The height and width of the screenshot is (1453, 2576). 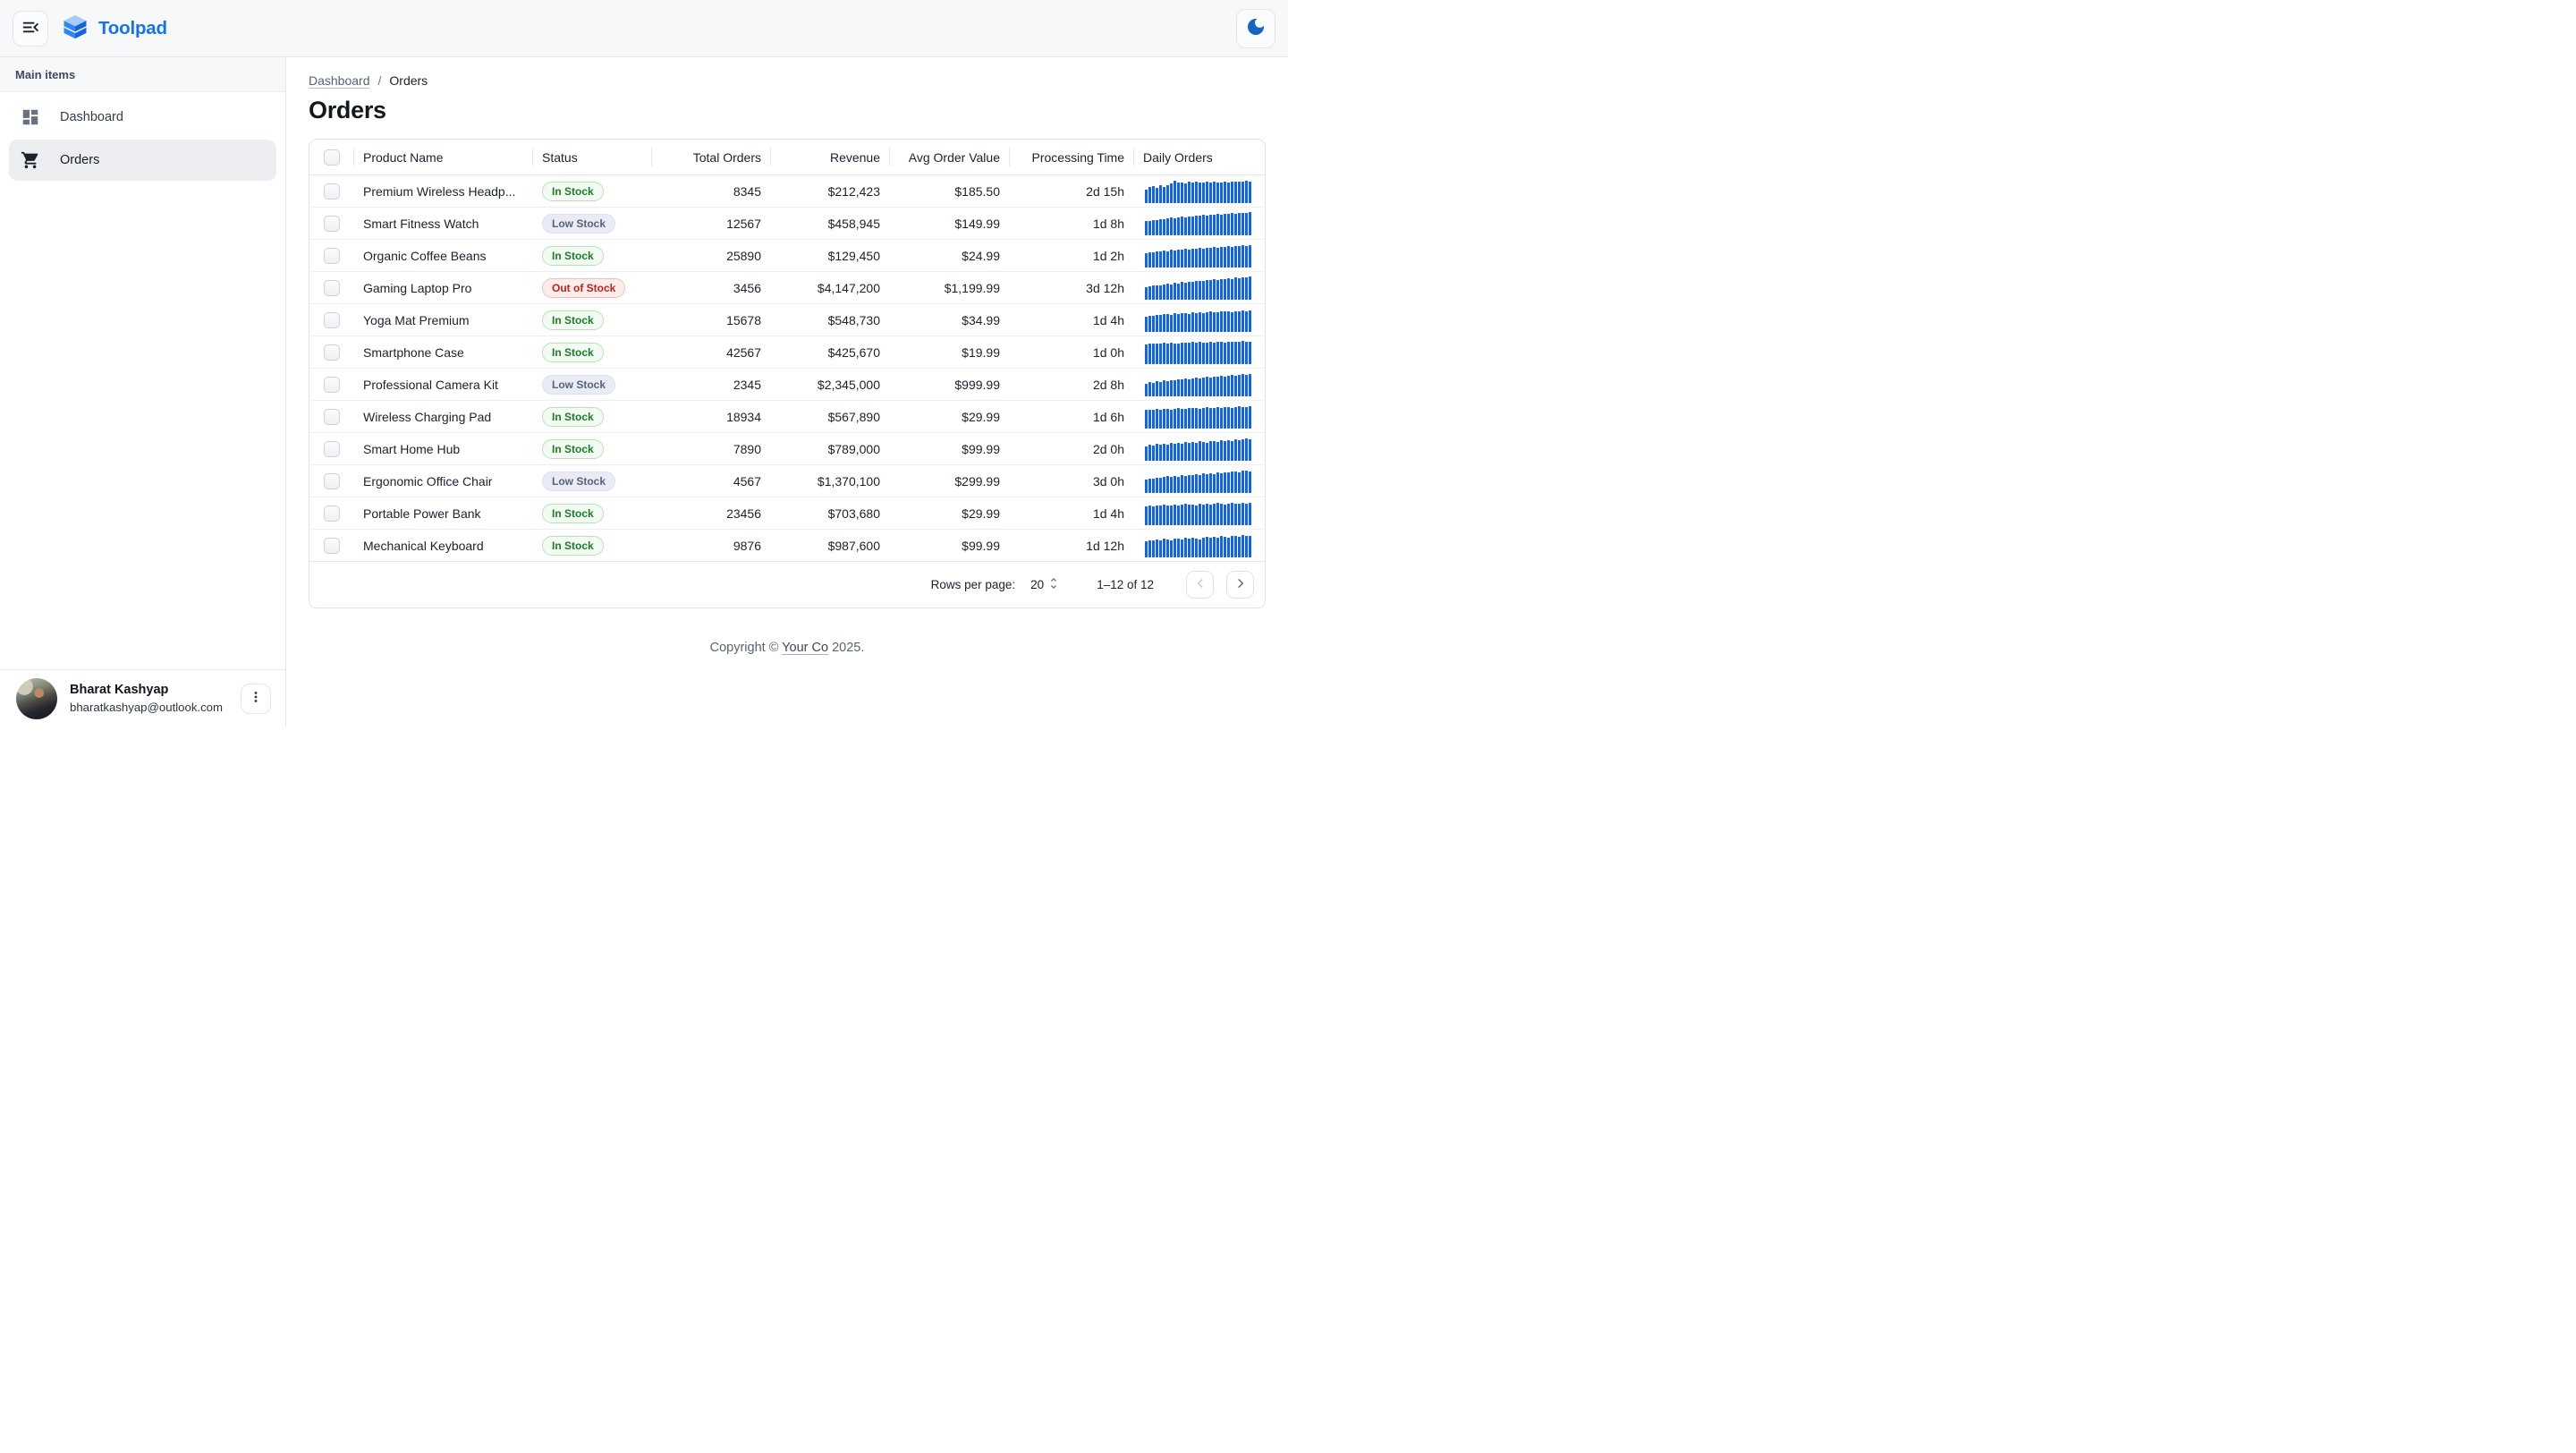 I want to click on cell-total-orders: 3456, so click(x=747, y=287).